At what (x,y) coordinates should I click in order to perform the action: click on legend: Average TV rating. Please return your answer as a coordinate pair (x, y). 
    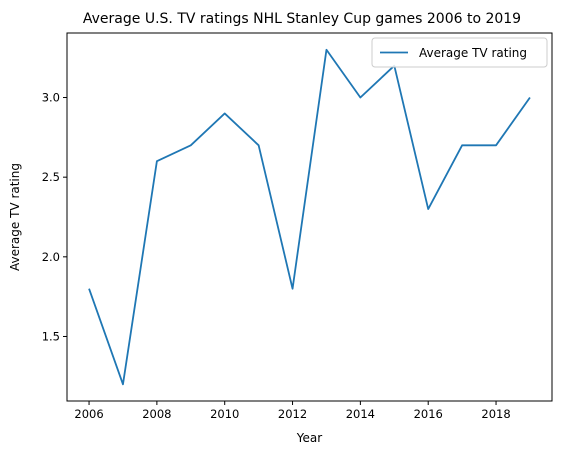
    Looking at the image, I should click on (459, 52).